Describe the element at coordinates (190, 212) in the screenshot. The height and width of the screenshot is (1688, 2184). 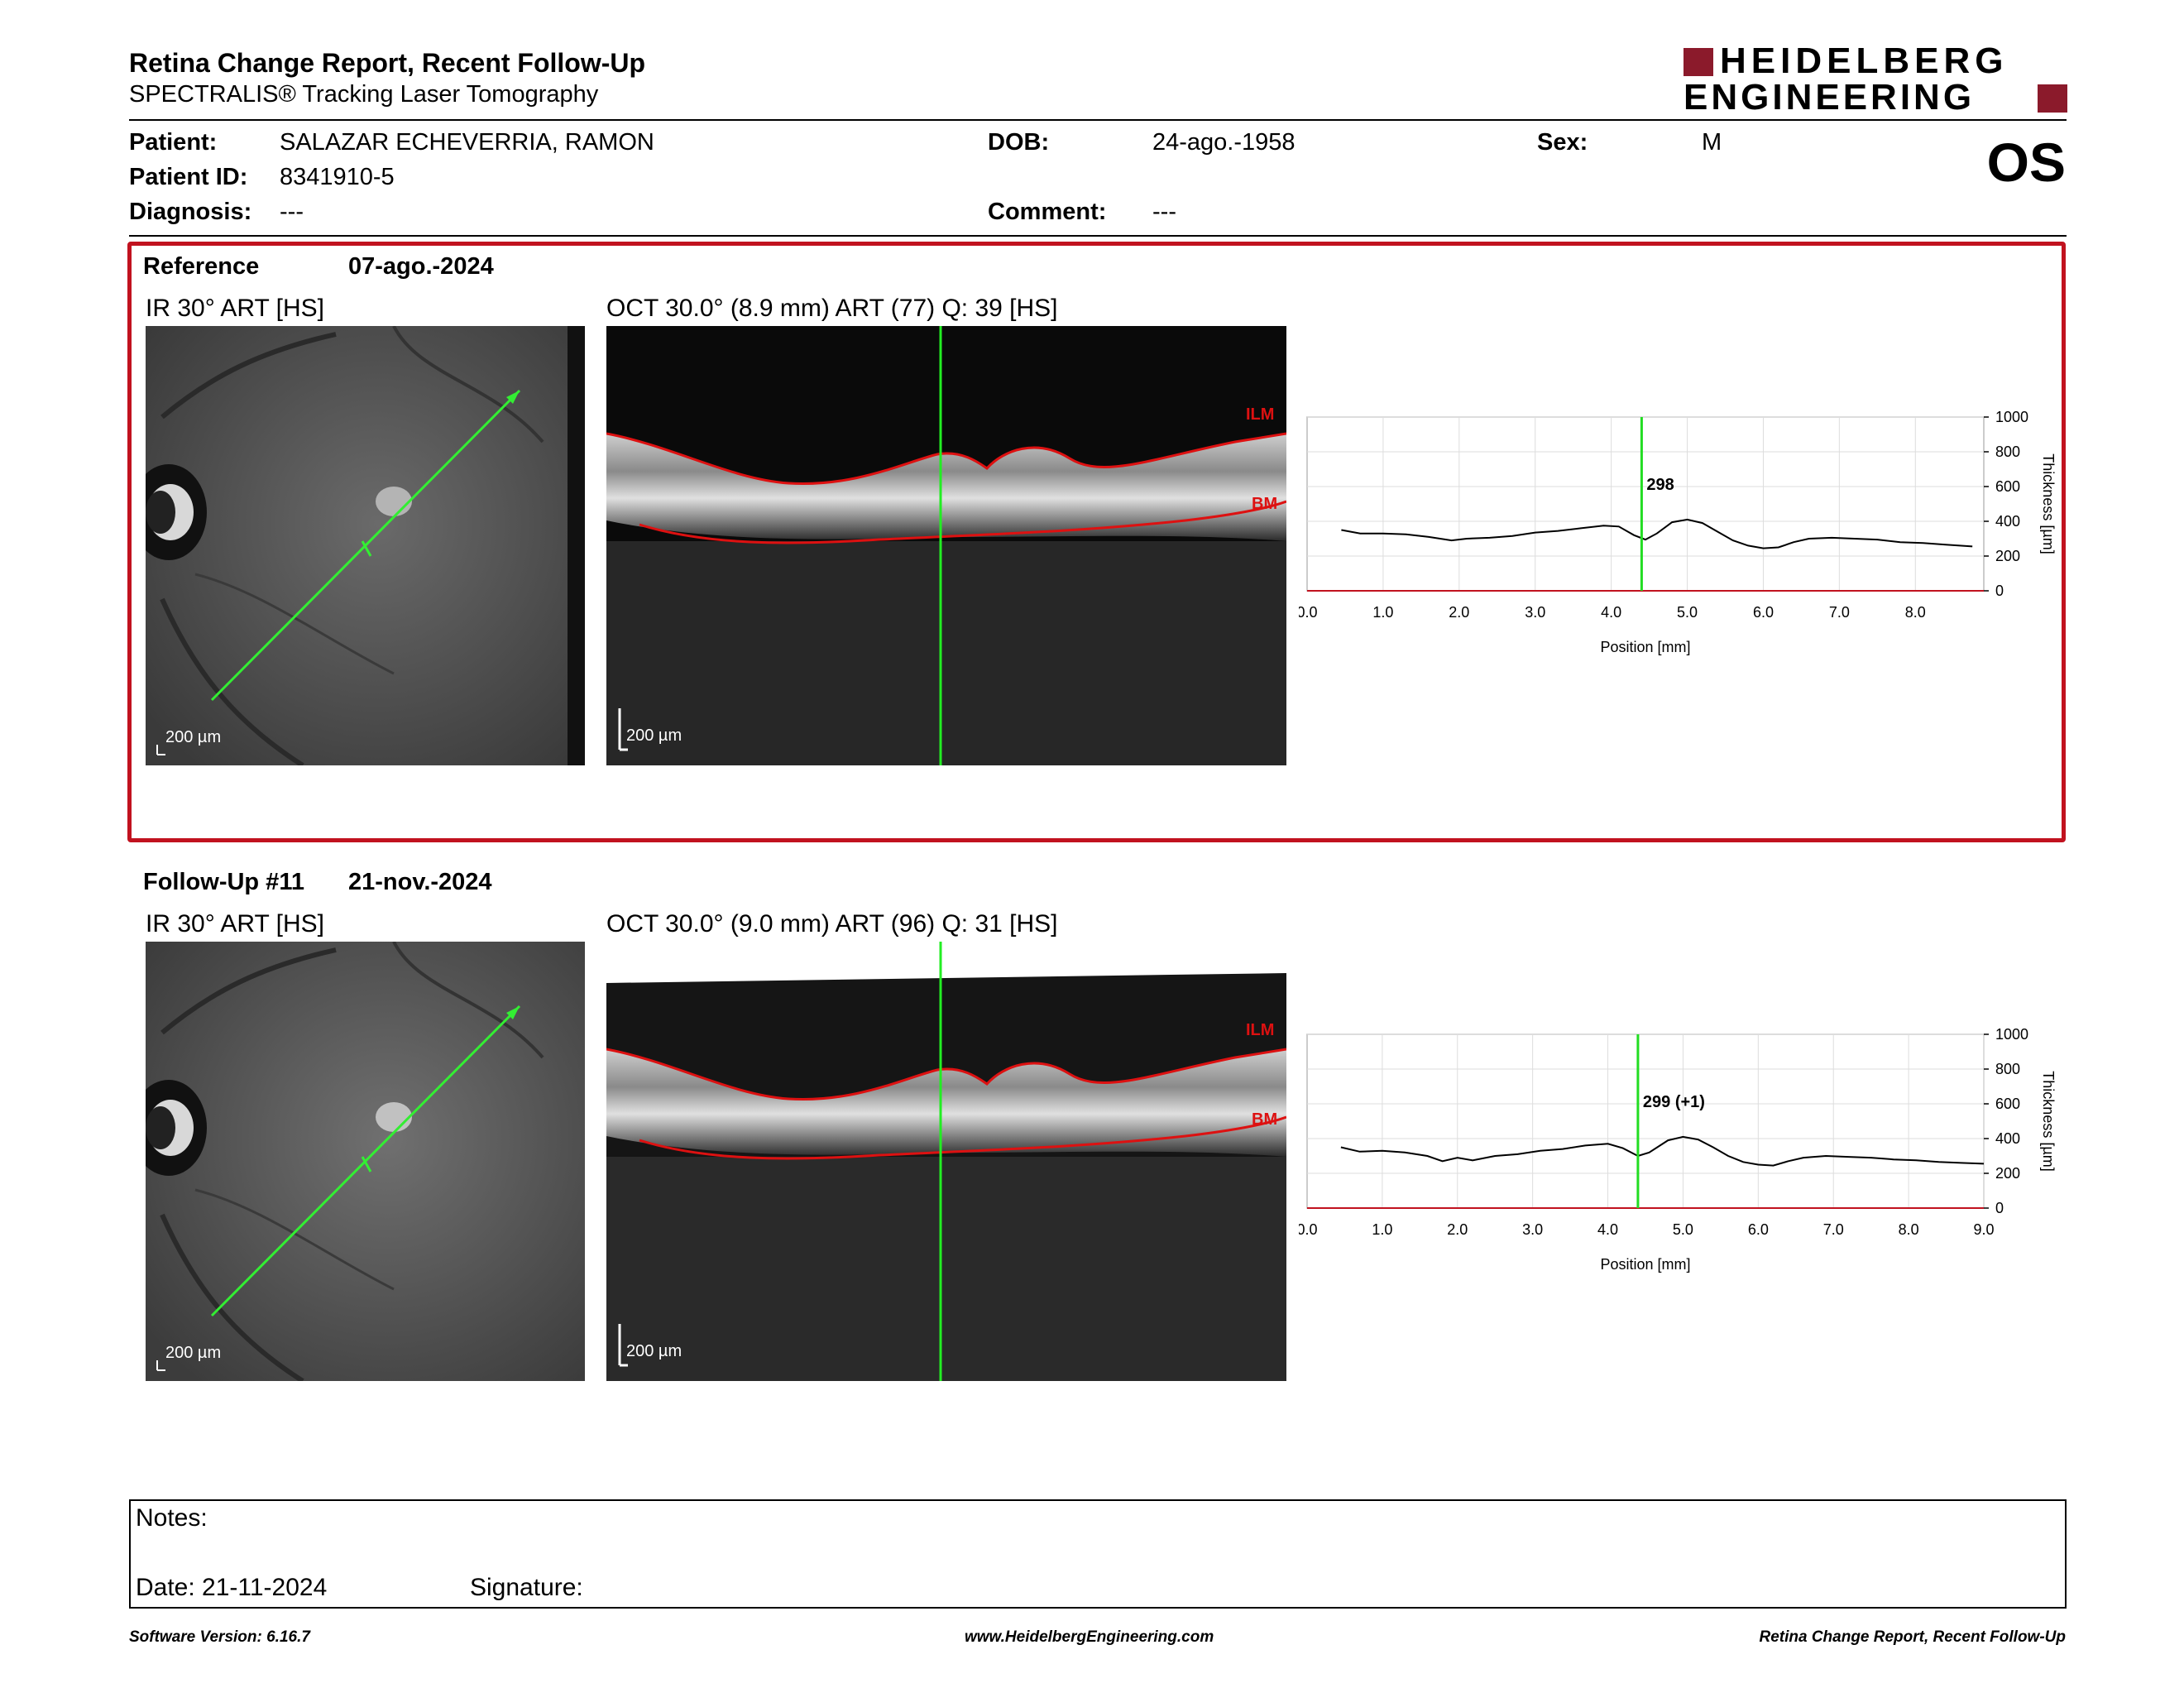
I see `diagnosis-label: Diagnosis:` at that location.